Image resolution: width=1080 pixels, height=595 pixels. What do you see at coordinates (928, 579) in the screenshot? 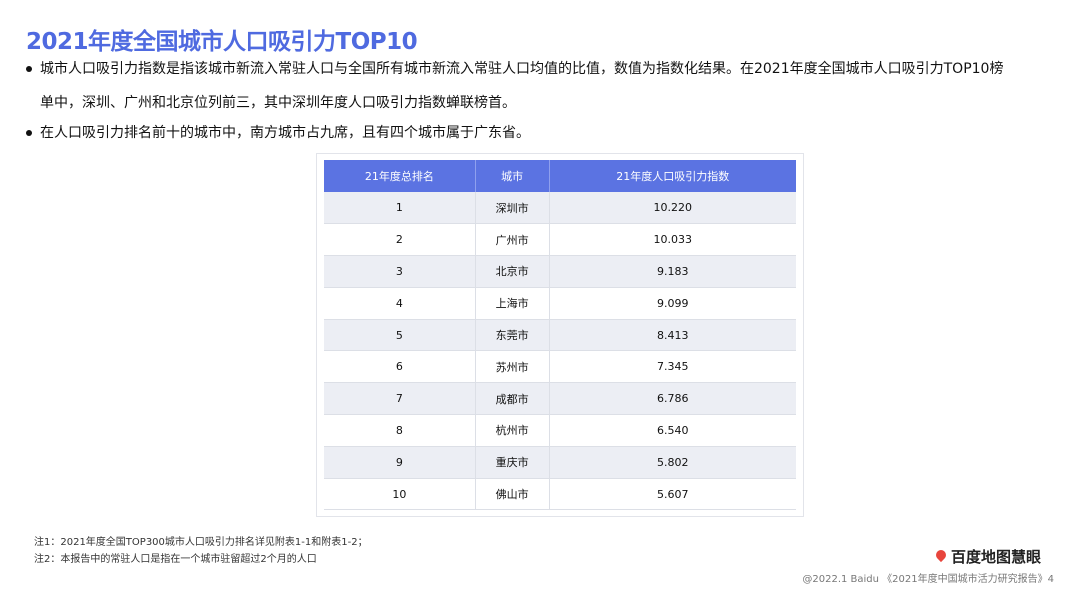
I see `footer: @2022.1 Baidu 《2021年度中国城市活力研究报告》4` at bounding box center [928, 579].